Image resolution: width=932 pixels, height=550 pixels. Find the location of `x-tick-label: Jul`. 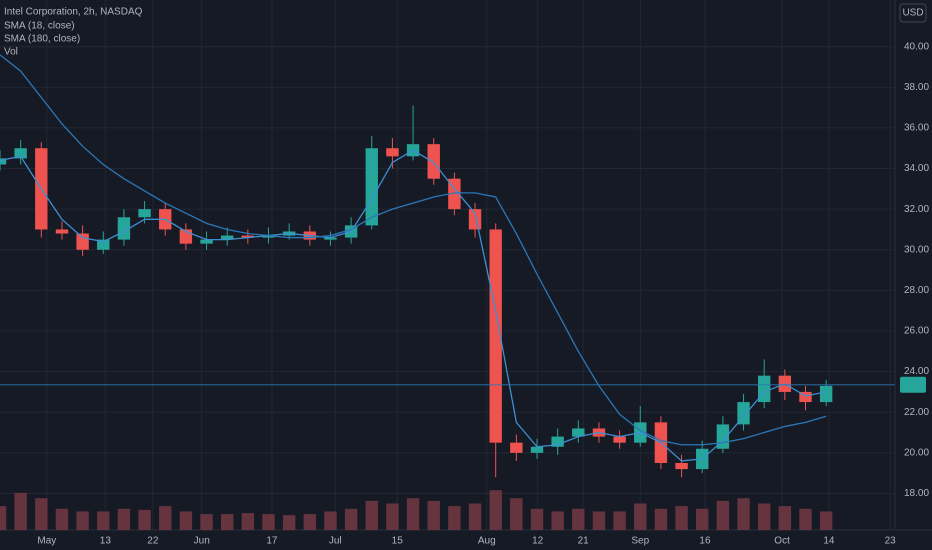

x-tick-label: Jul is located at coordinates (335, 541).